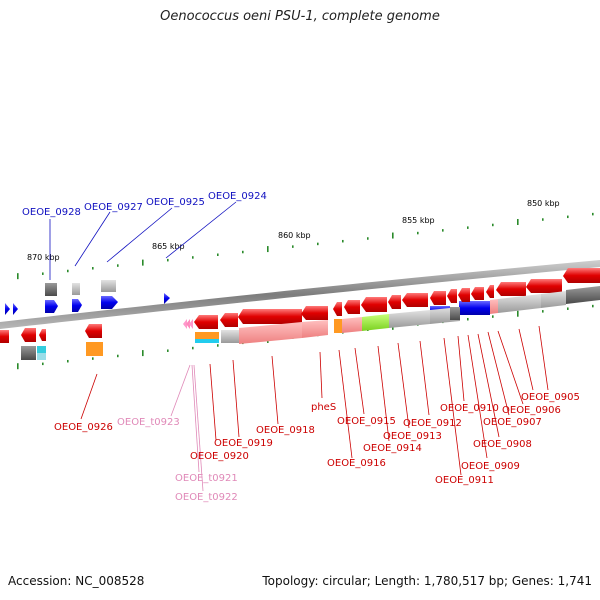  What do you see at coordinates (185, 324) in the screenshot?
I see `trna-oeoe-t0923` at bounding box center [185, 324].